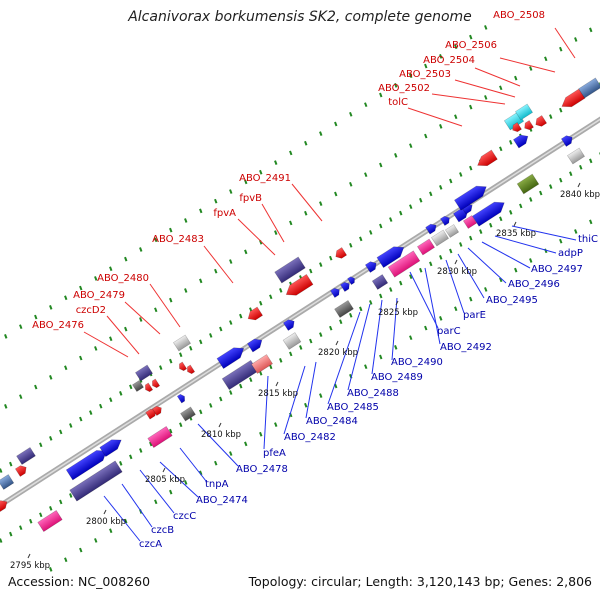  What do you see at coordinates (588, 239) in the screenshot?
I see `blue-gene-label: thiC` at bounding box center [588, 239].